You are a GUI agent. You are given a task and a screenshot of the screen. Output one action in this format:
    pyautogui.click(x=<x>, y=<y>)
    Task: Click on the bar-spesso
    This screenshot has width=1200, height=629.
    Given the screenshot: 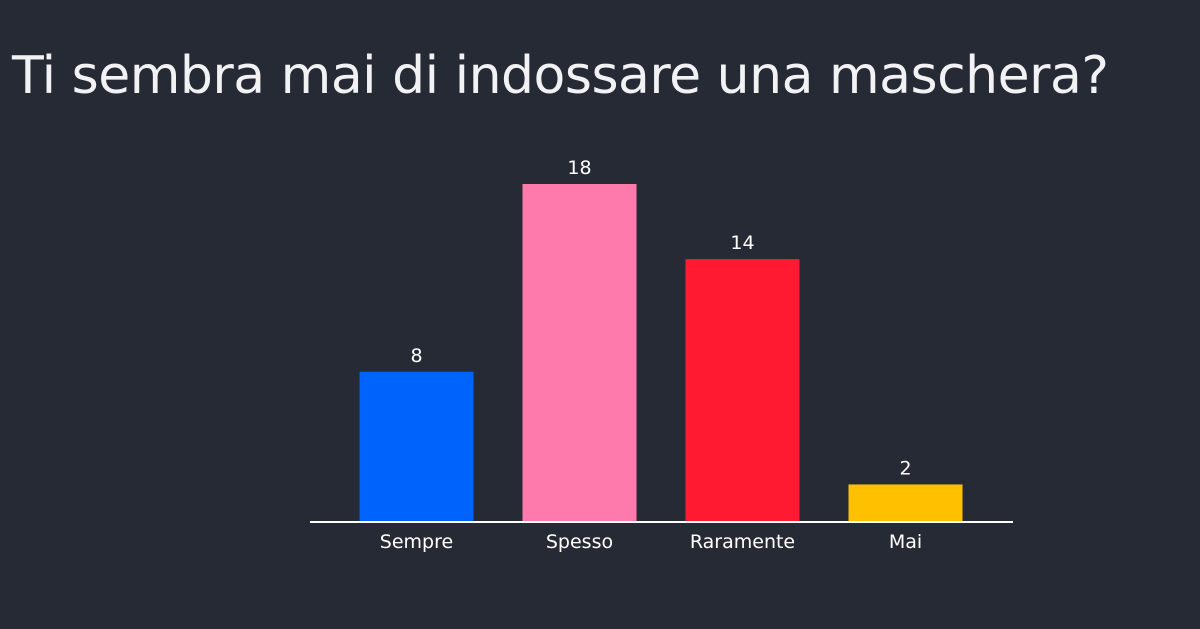 What is the action you would take?
    pyautogui.click(x=579, y=353)
    